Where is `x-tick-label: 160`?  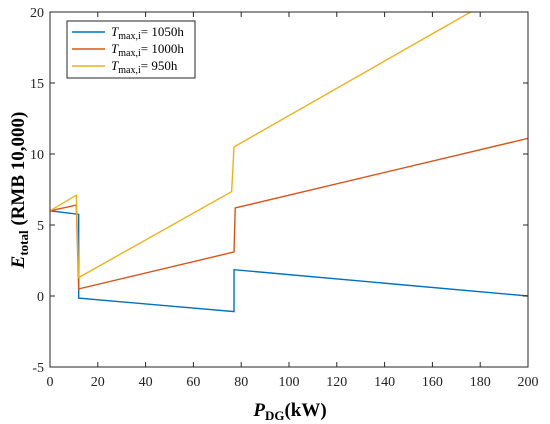
x-tick-label: 160 is located at coordinates (432, 382).